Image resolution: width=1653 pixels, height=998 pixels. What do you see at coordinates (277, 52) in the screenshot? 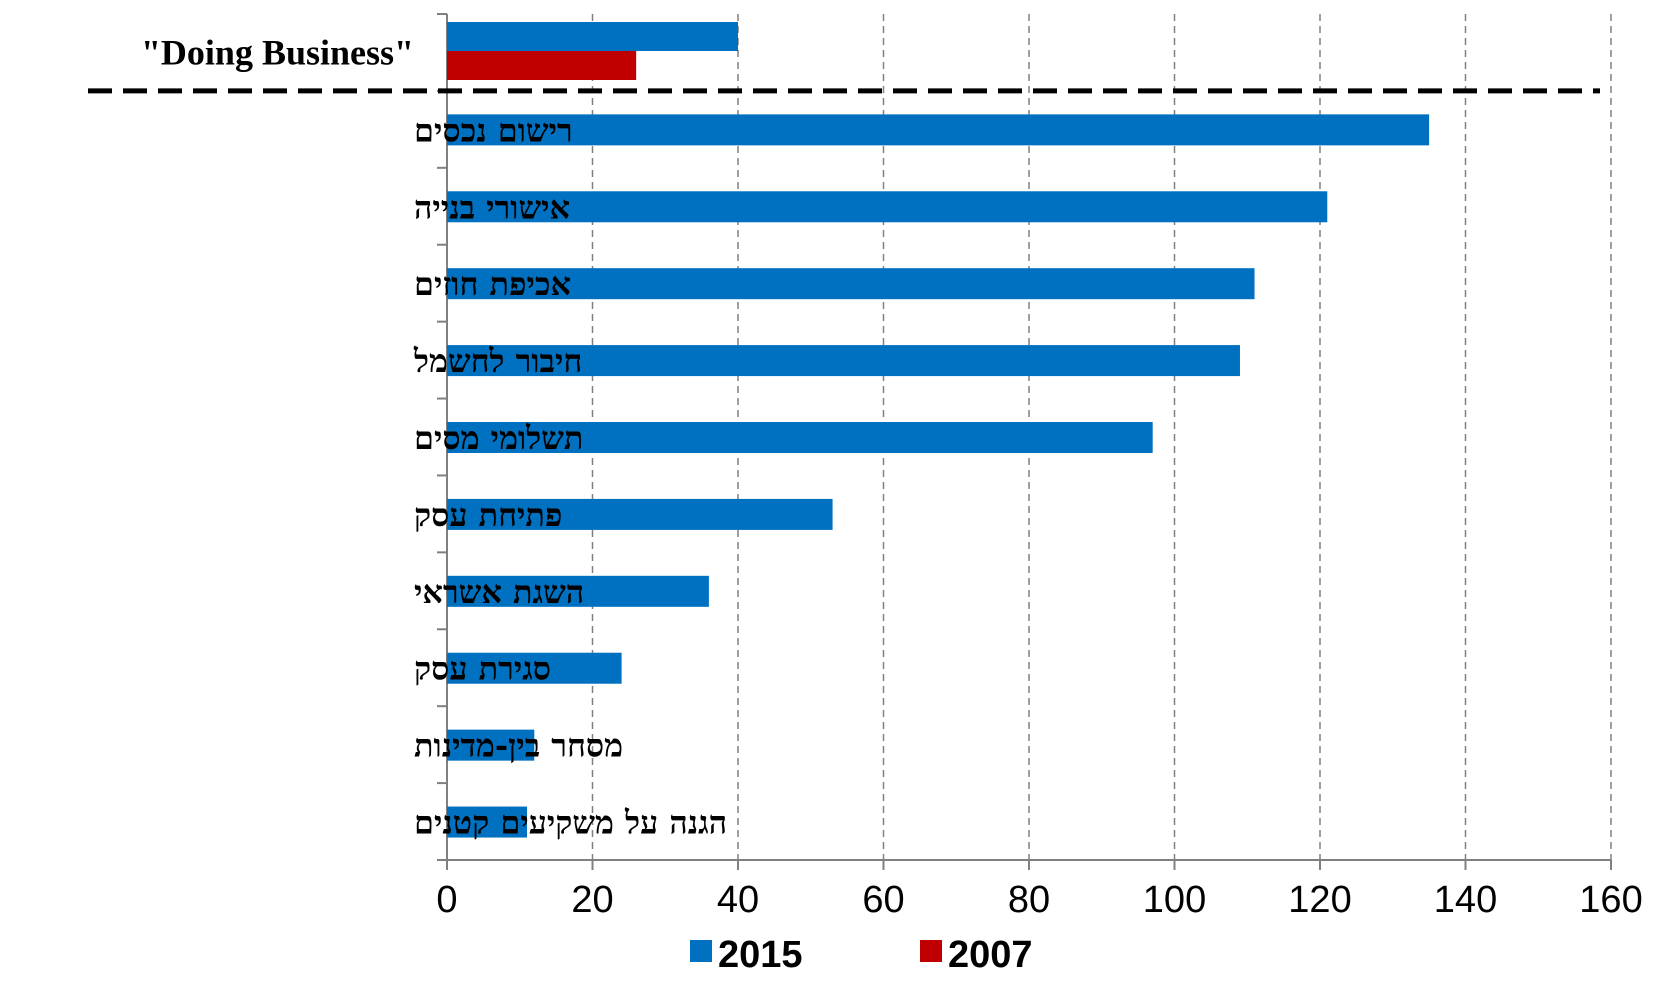
I see `category-label: "Doing Business"` at bounding box center [277, 52].